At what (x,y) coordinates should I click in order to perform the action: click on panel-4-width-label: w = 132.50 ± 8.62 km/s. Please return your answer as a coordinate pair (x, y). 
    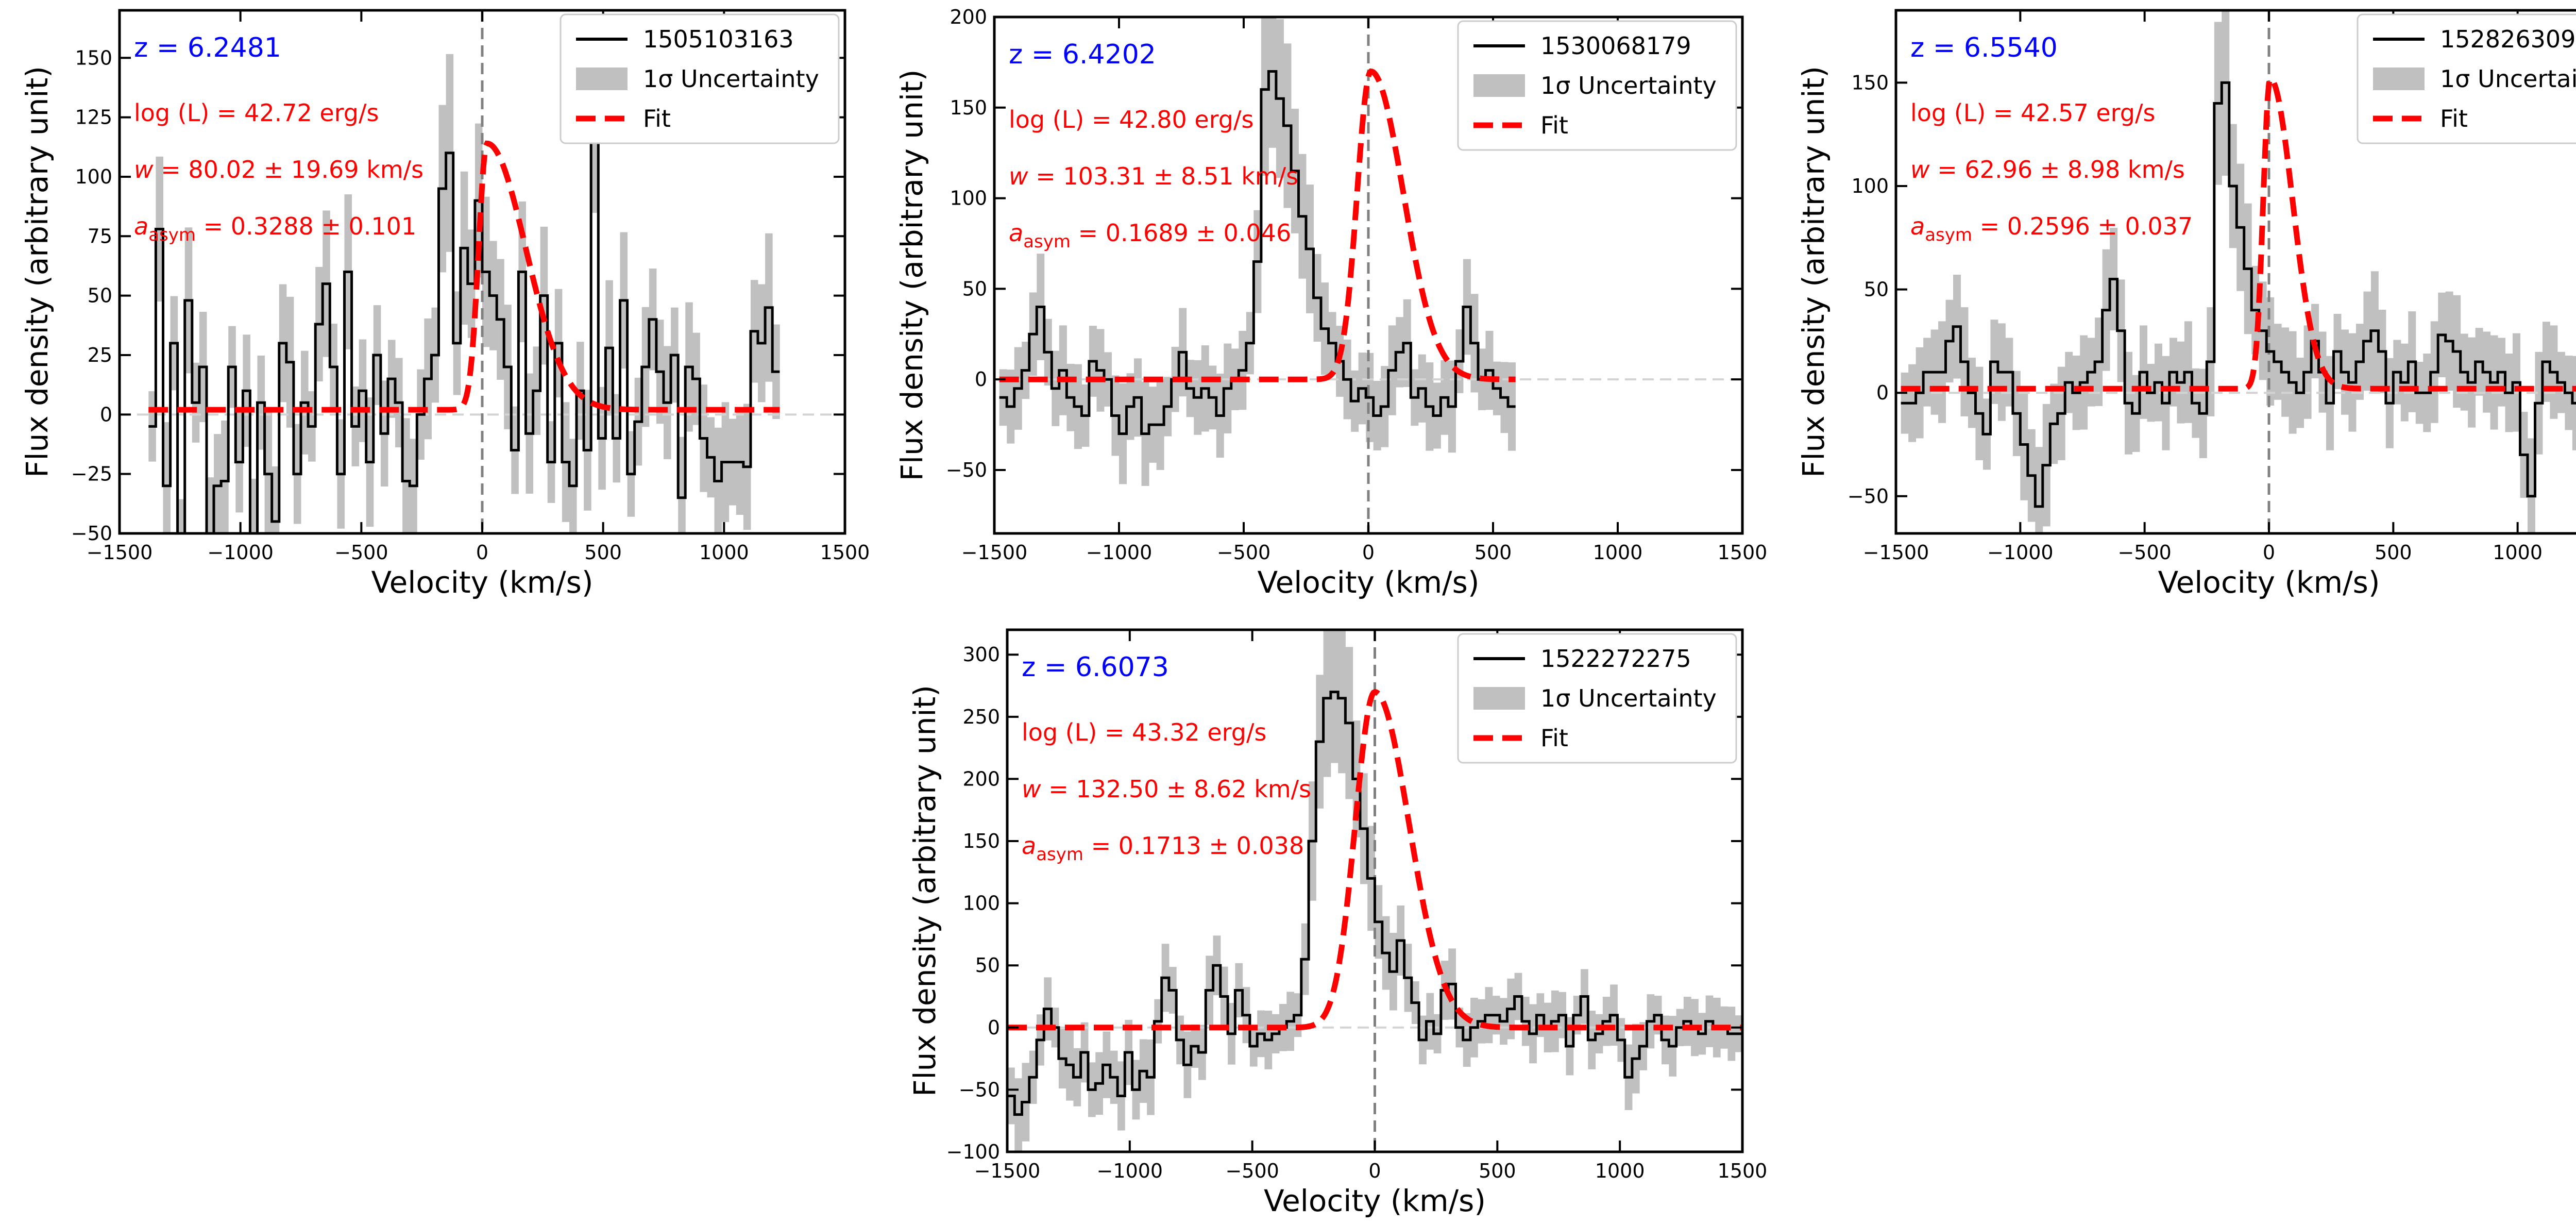
    Looking at the image, I should click on (1166, 789).